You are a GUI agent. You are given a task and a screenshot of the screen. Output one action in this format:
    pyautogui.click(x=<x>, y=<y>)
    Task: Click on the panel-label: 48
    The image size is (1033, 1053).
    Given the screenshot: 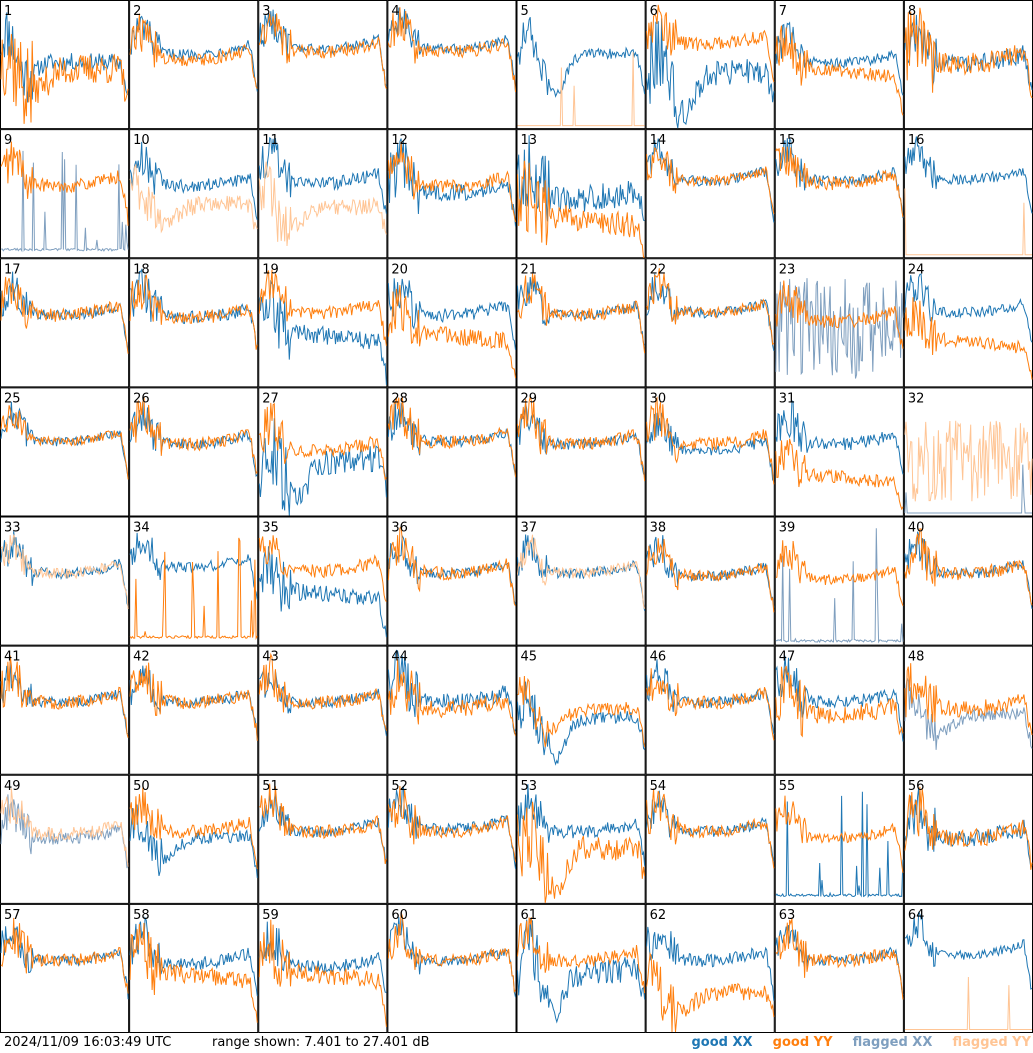 What is the action you would take?
    pyautogui.click(x=916, y=657)
    